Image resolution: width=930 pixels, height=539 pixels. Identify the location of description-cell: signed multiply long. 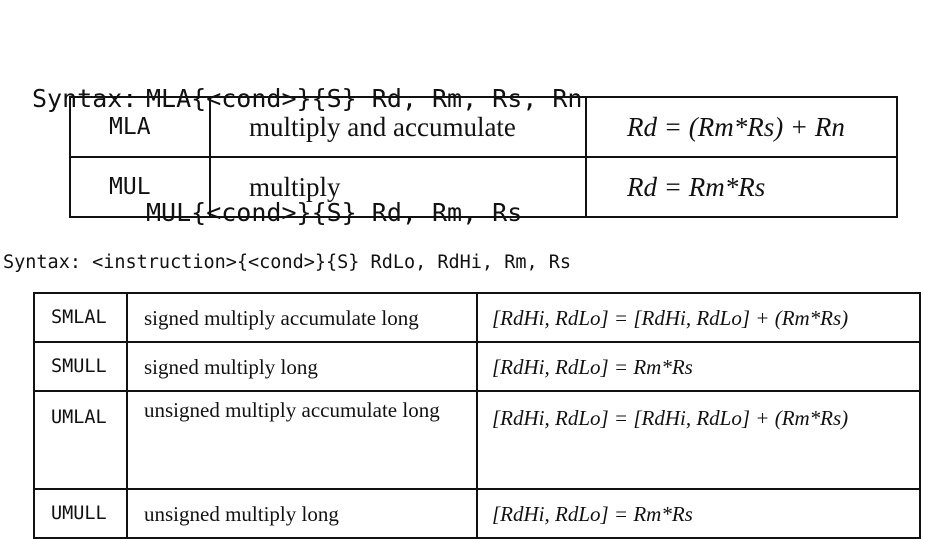
(302, 366).